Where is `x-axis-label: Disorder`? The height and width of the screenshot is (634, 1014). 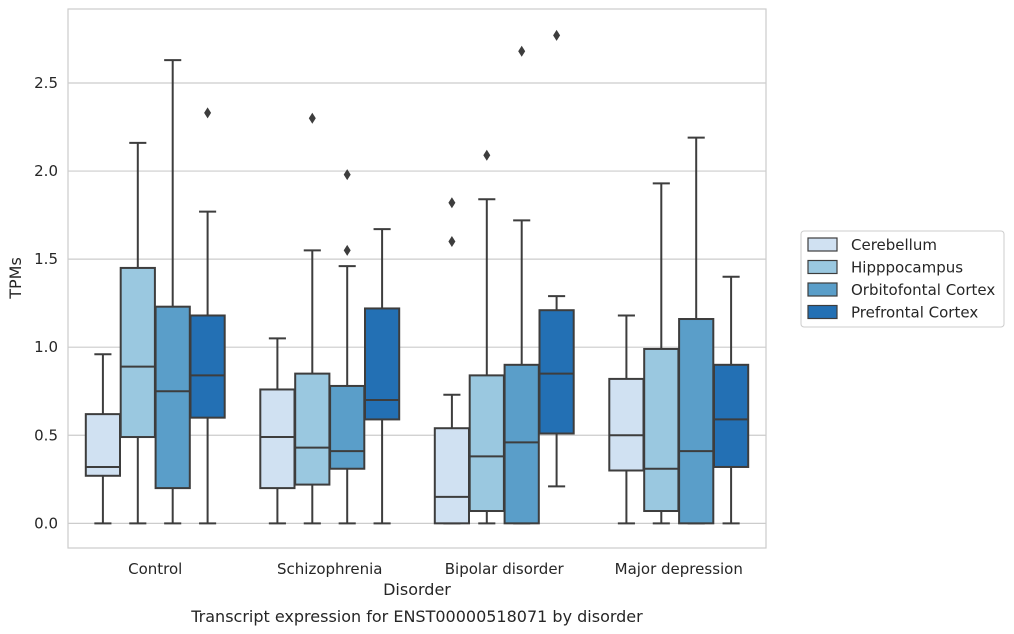
x-axis-label: Disorder is located at coordinates (417, 589).